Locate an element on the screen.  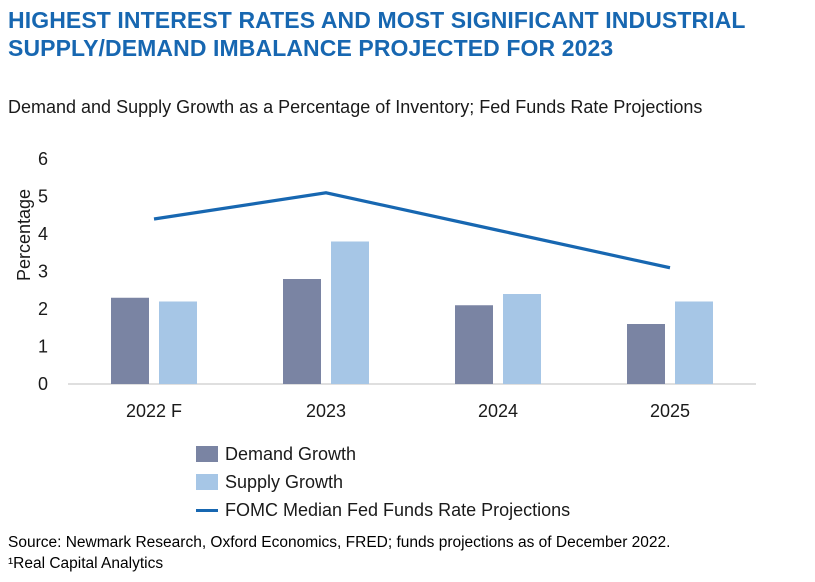
y-tick-label: 3 is located at coordinates (43, 272).